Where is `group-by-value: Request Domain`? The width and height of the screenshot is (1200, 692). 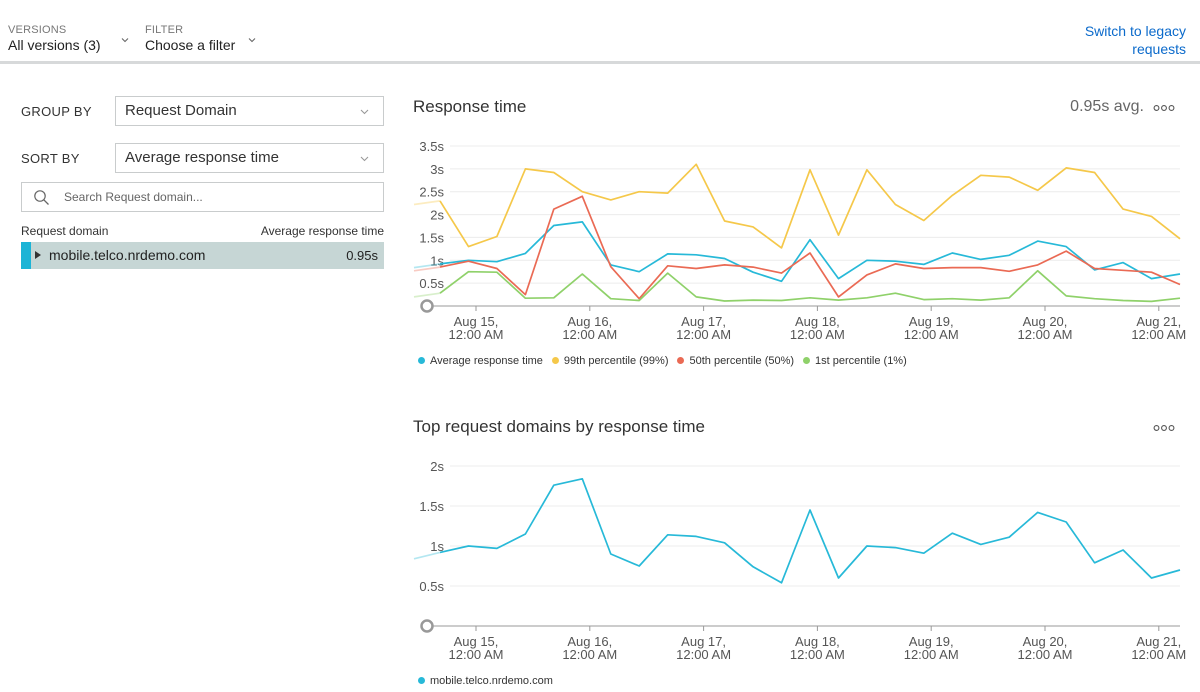
group-by-value: Request Domain is located at coordinates (181, 110).